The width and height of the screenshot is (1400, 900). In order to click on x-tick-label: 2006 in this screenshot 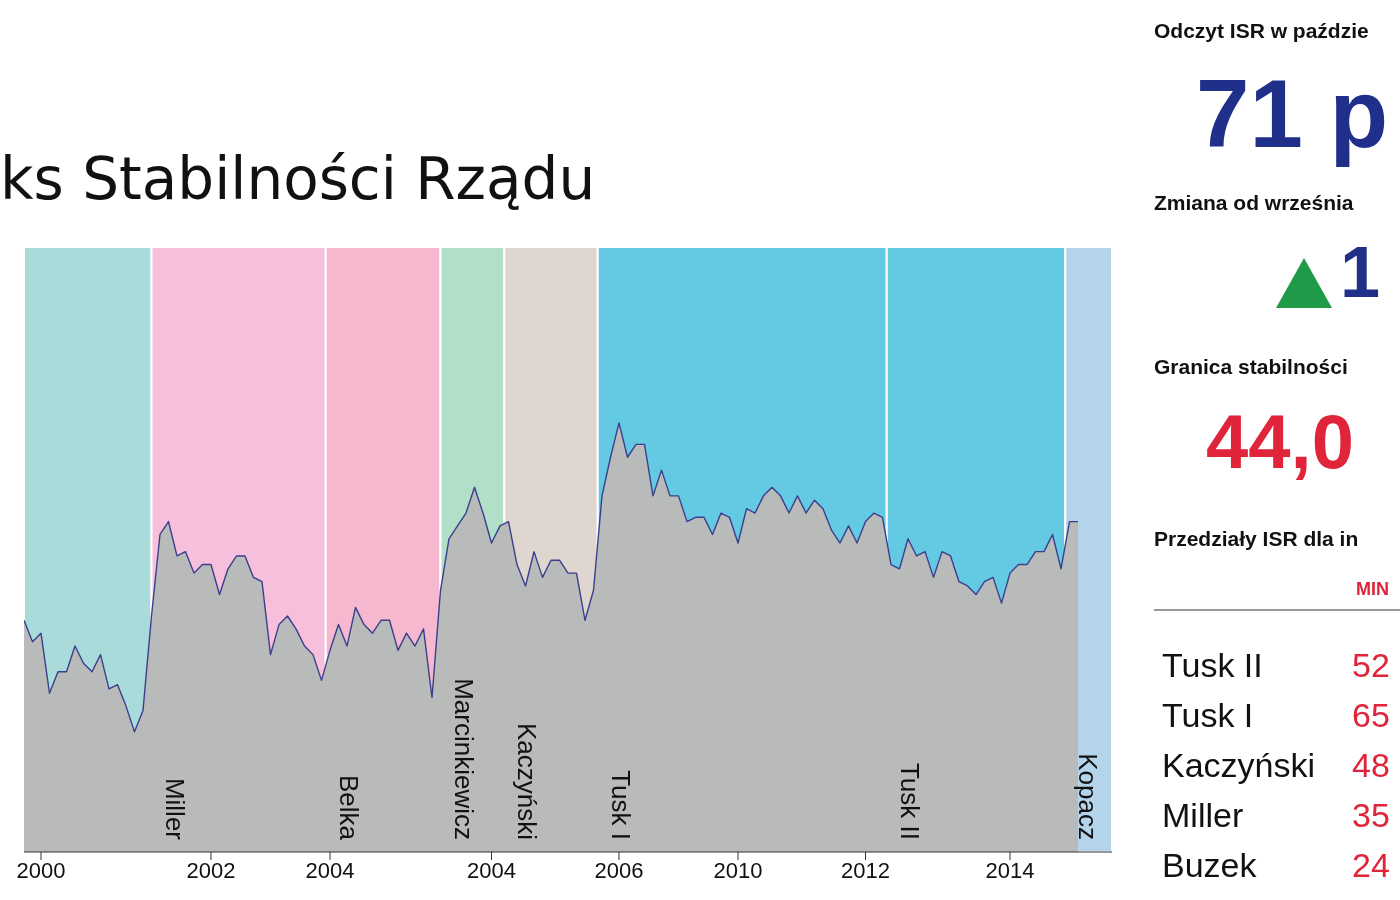, I will do `click(619, 870)`.